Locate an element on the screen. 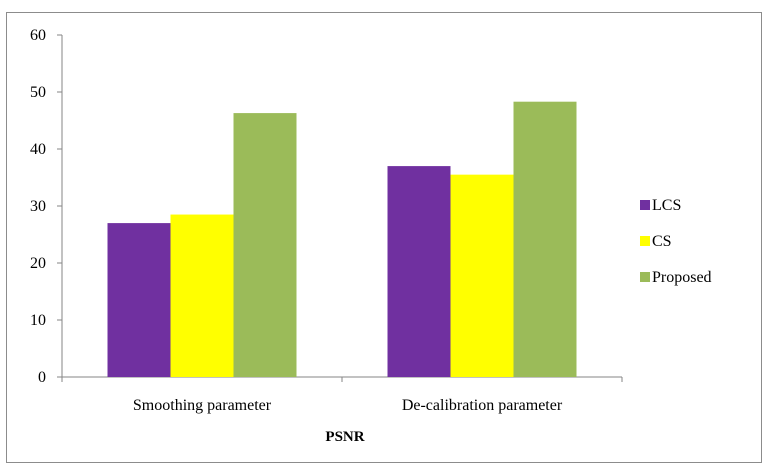 This screenshot has width=765, height=466. y-tick-label: 20 is located at coordinates (38, 263).